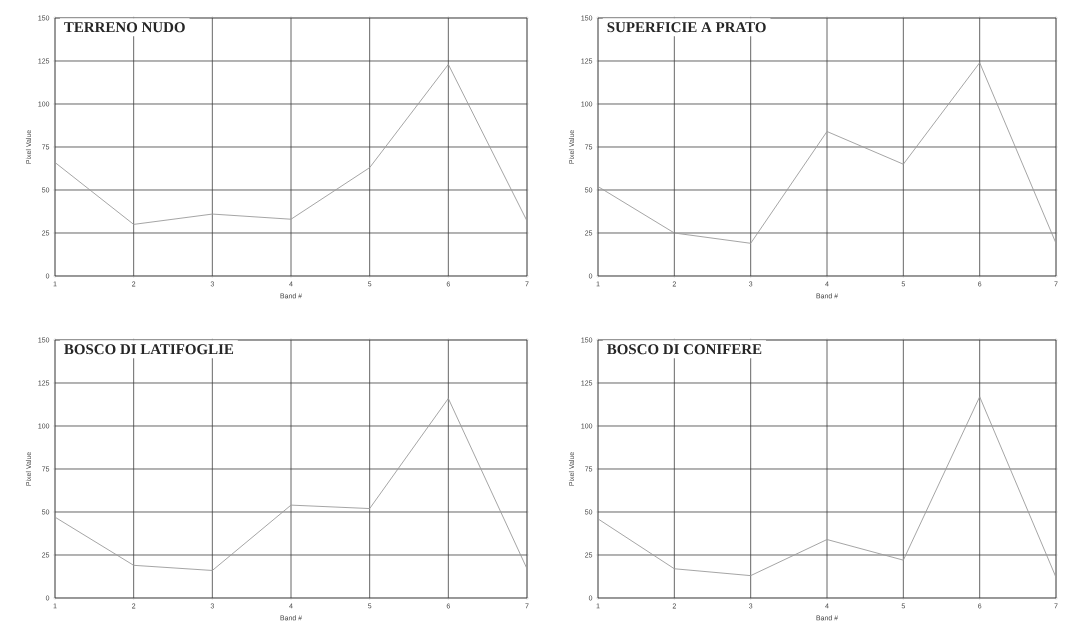 Image resolution: width=1071 pixels, height=636 pixels. I want to click on chart-title: SUPERFICIE A PRATO, so click(686, 27).